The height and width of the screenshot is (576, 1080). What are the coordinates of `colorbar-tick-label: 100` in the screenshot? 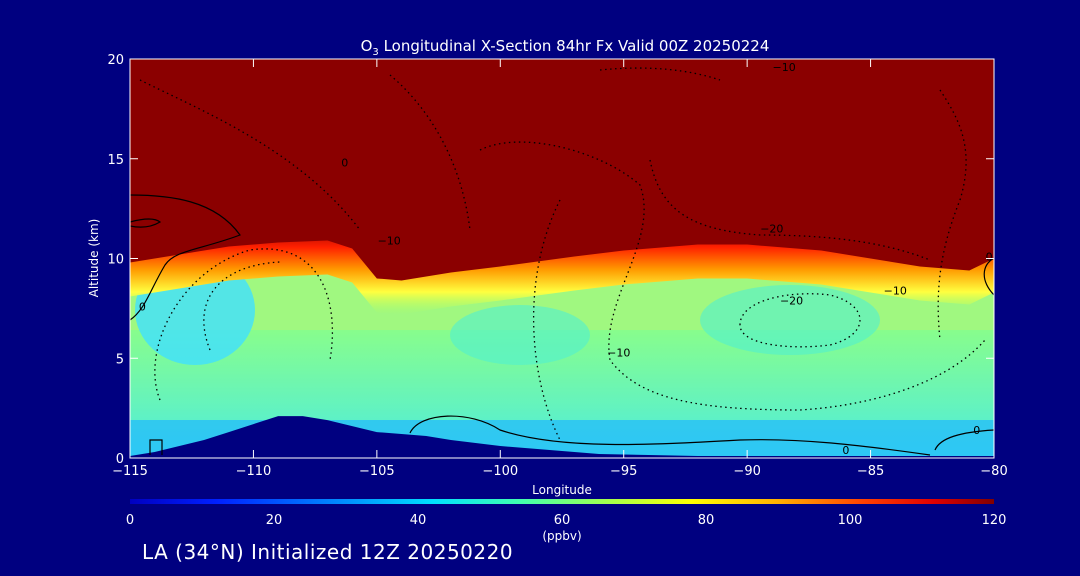 It's located at (850, 520).